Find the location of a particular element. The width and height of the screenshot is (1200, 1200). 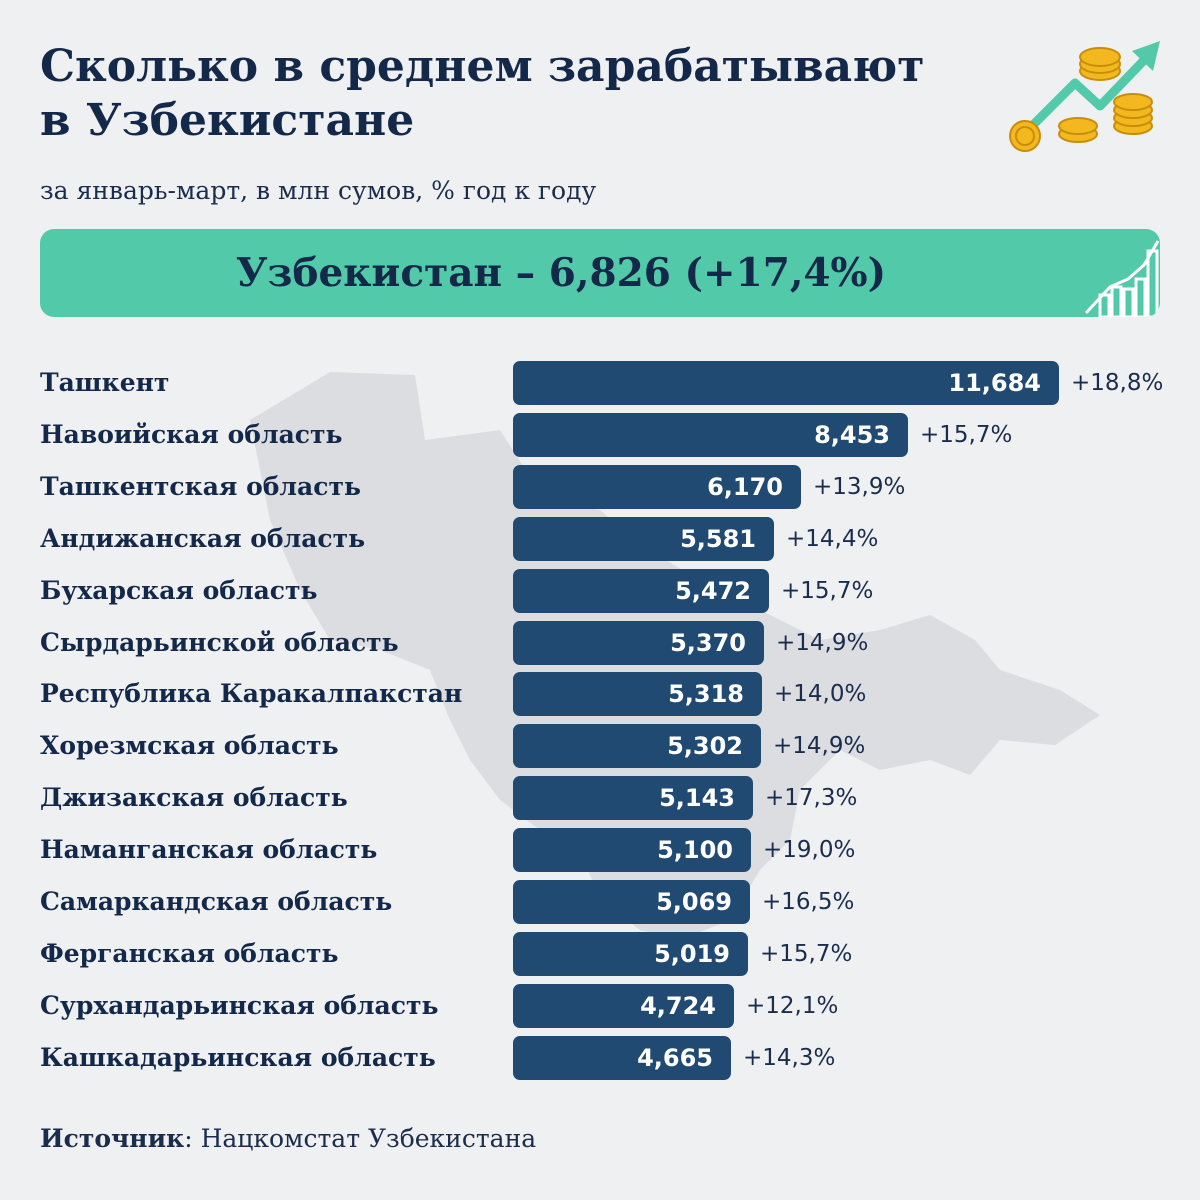

bar-change-label: +14,3% is located at coordinates (789, 1058).